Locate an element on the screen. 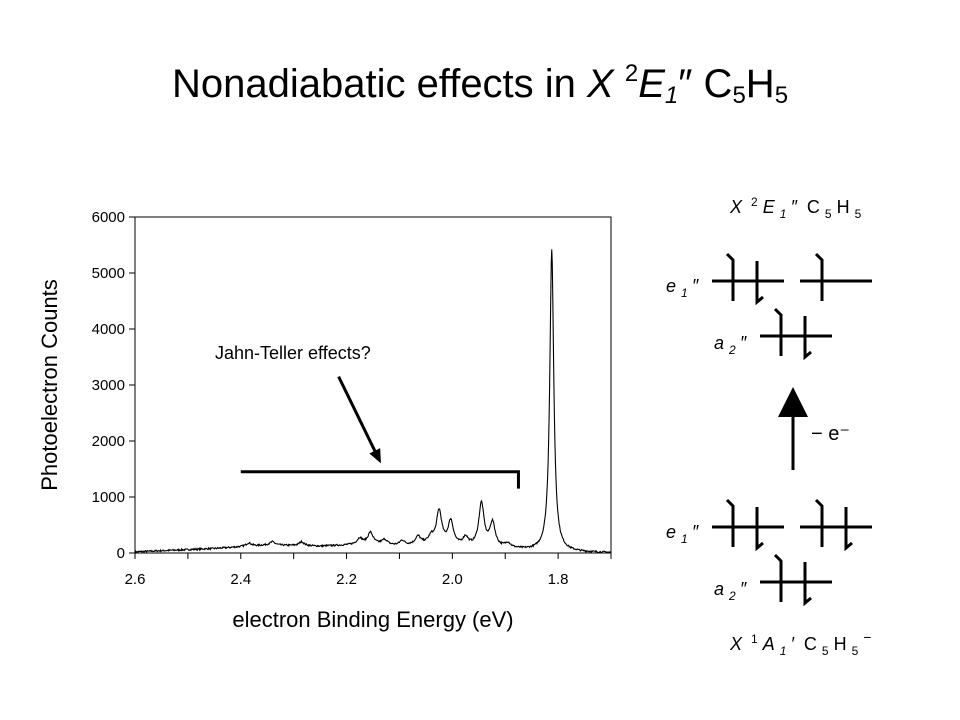 This screenshot has height=720, width=960. e1-orbital-label-top: e 1 ″ is located at coordinates (683, 288).